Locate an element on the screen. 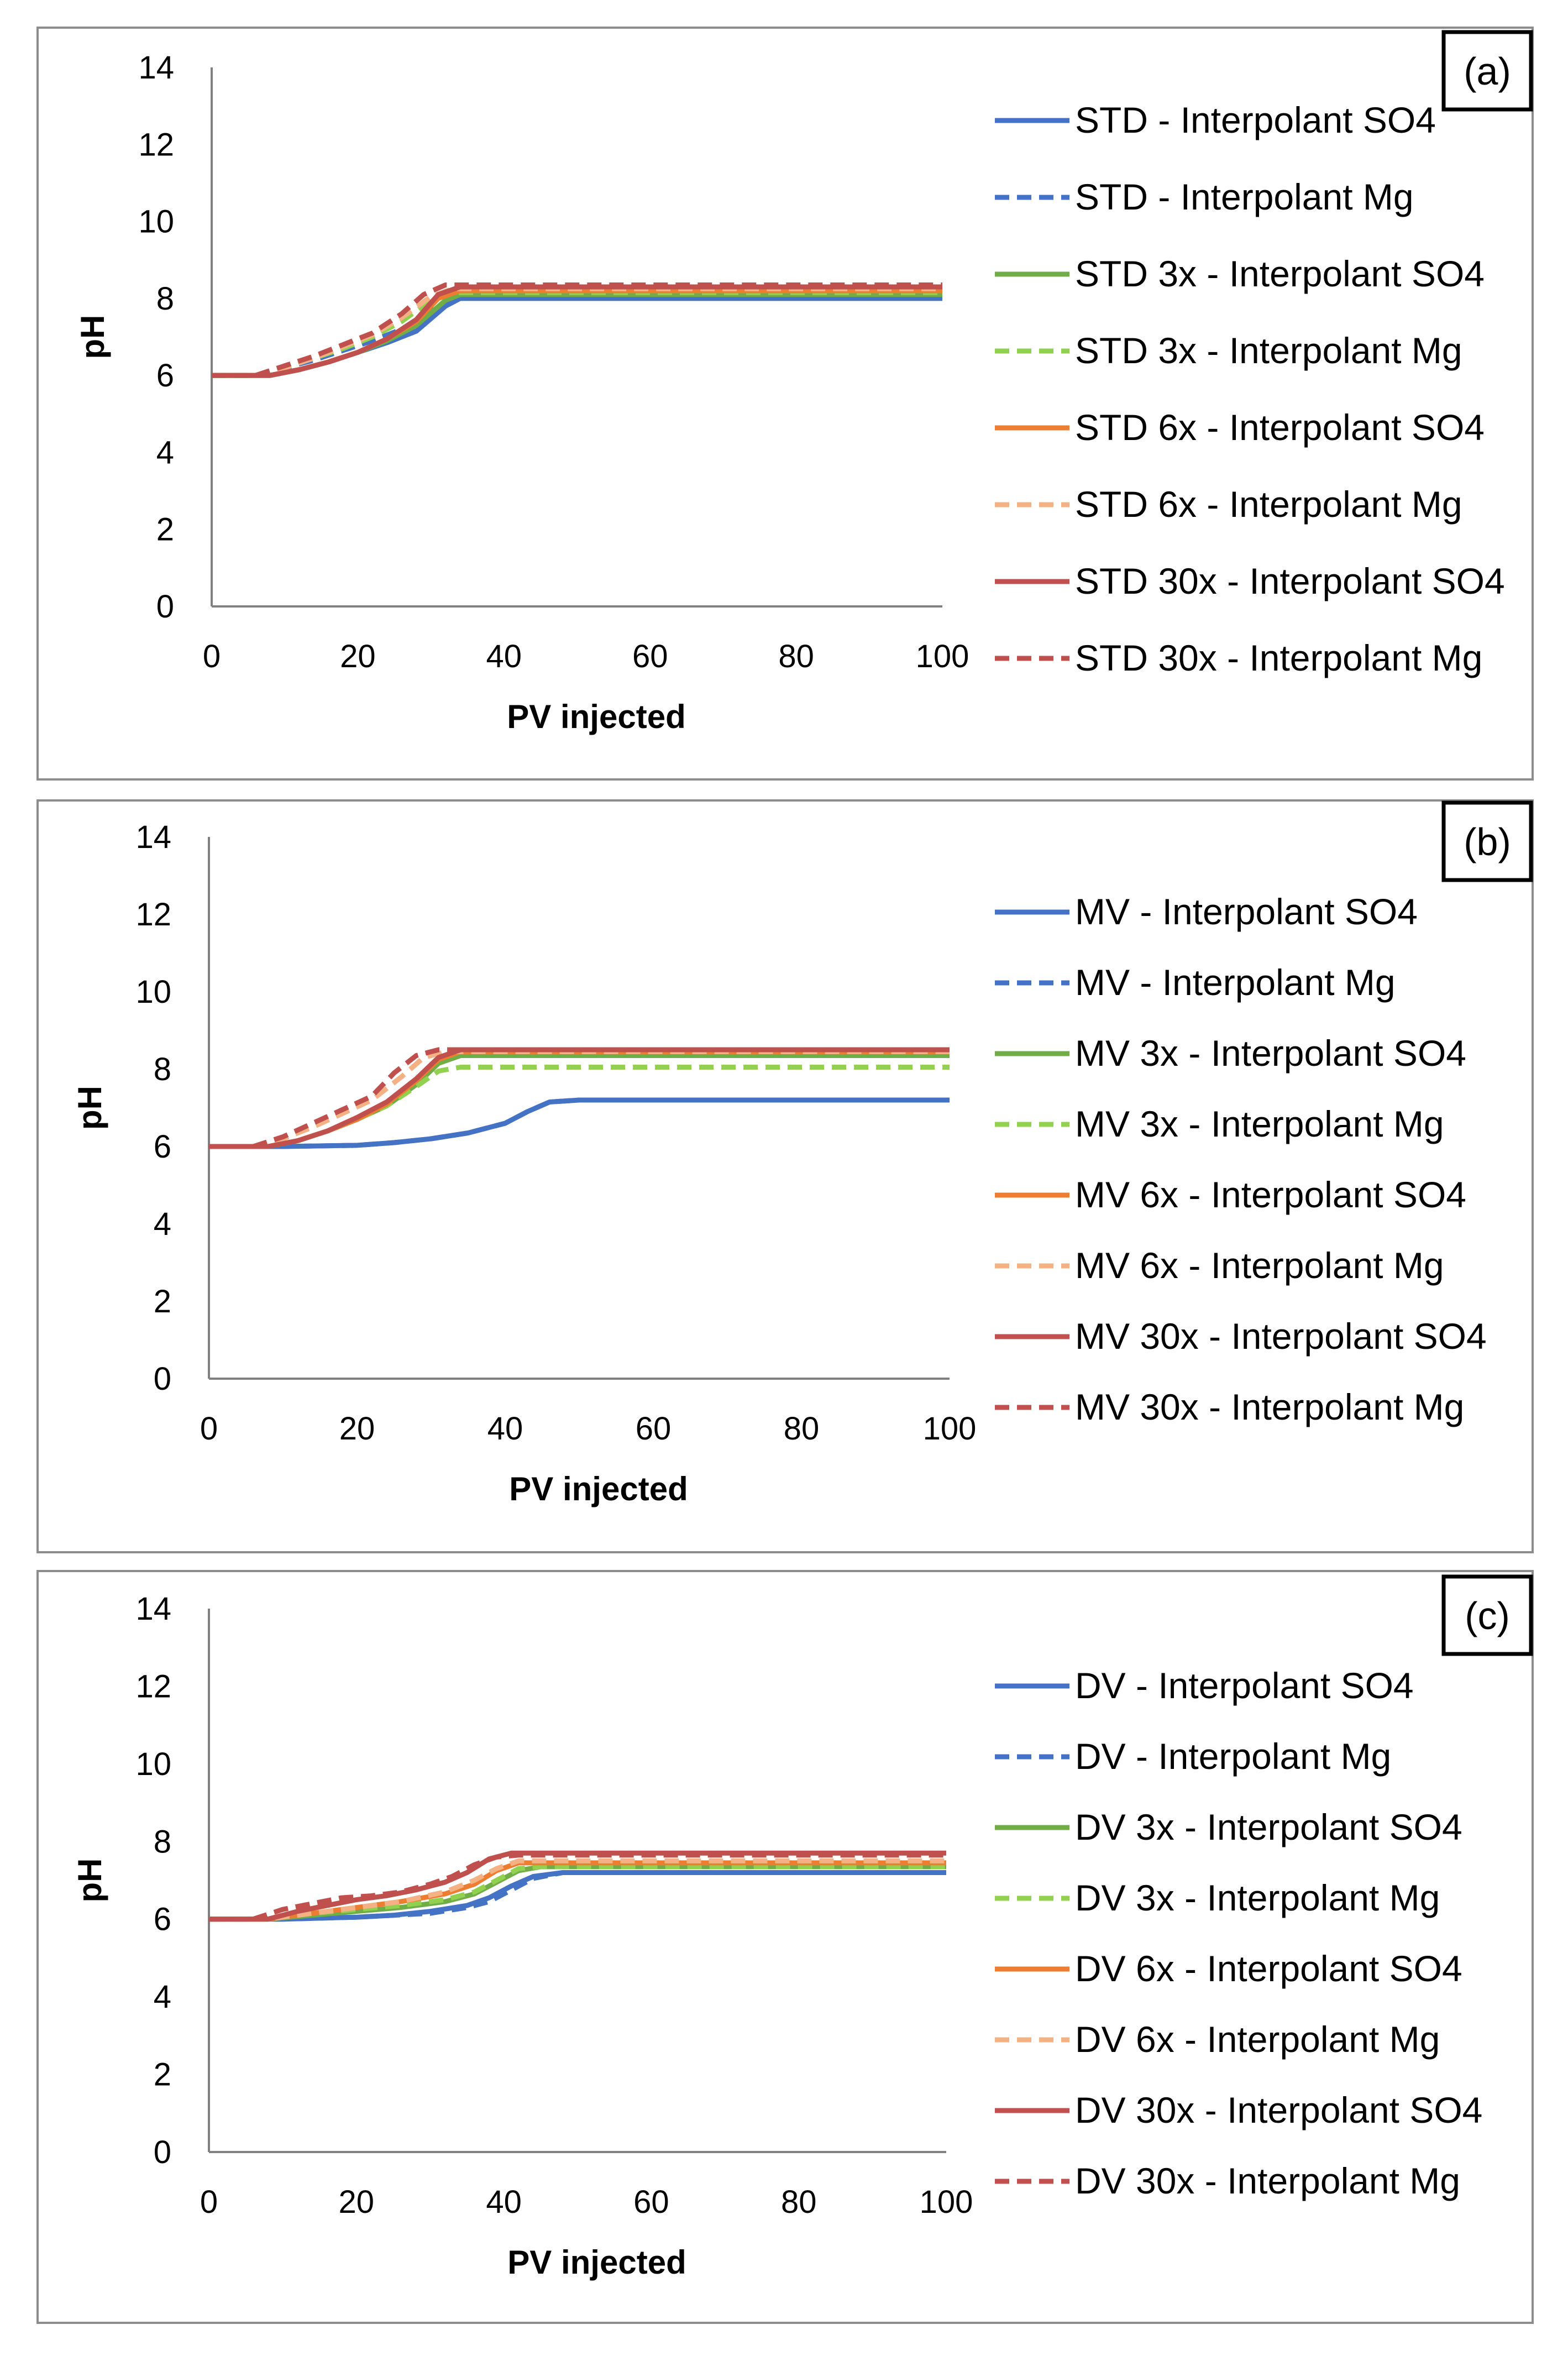  legend-label: MV - Interpolant SO4 is located at coordinates (1246, 911).